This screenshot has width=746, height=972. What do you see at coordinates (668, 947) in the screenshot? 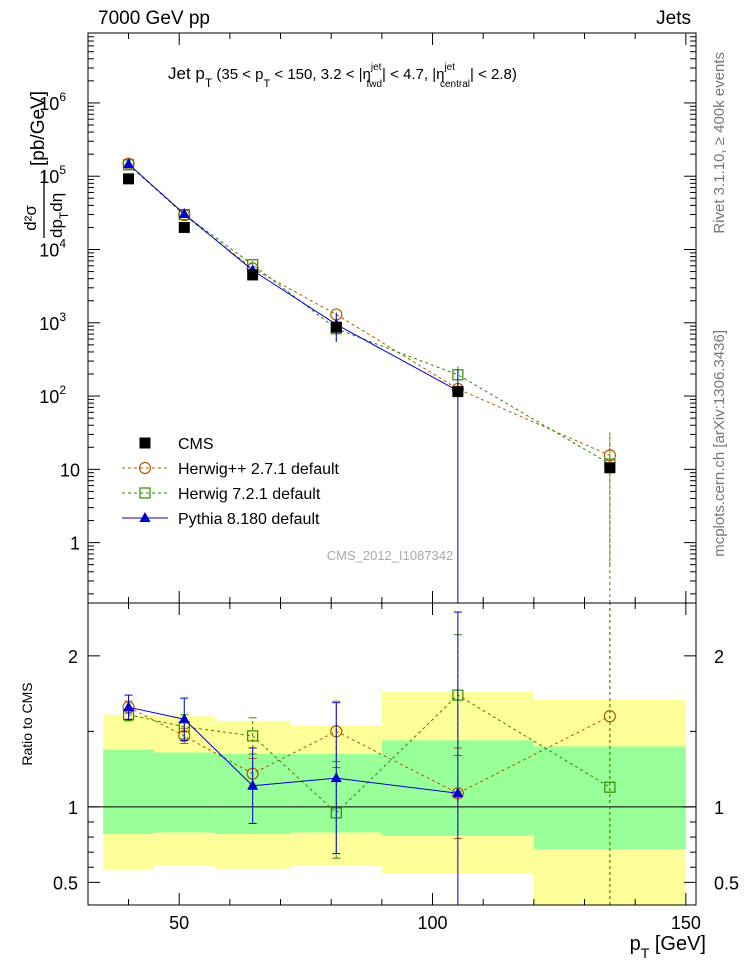
I see `ratio-xlabel: pT [GeV]` at bounding box center [668, 947].